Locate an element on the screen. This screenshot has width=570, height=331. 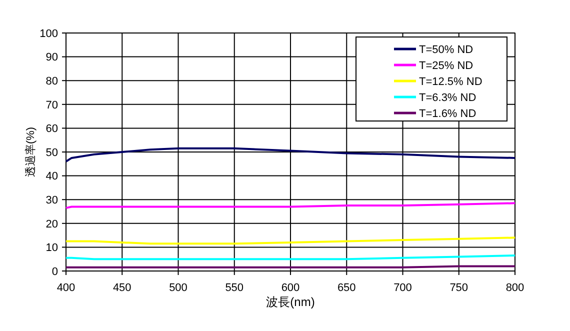
x-tick-label: 600 is located at coordinates (290, 288).